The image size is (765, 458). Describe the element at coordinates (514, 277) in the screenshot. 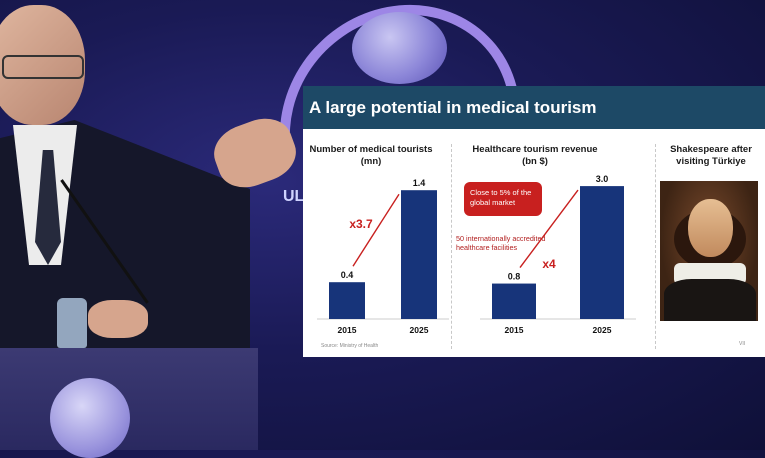

I see `chart2-value-label-2015: 0.8` at that location.